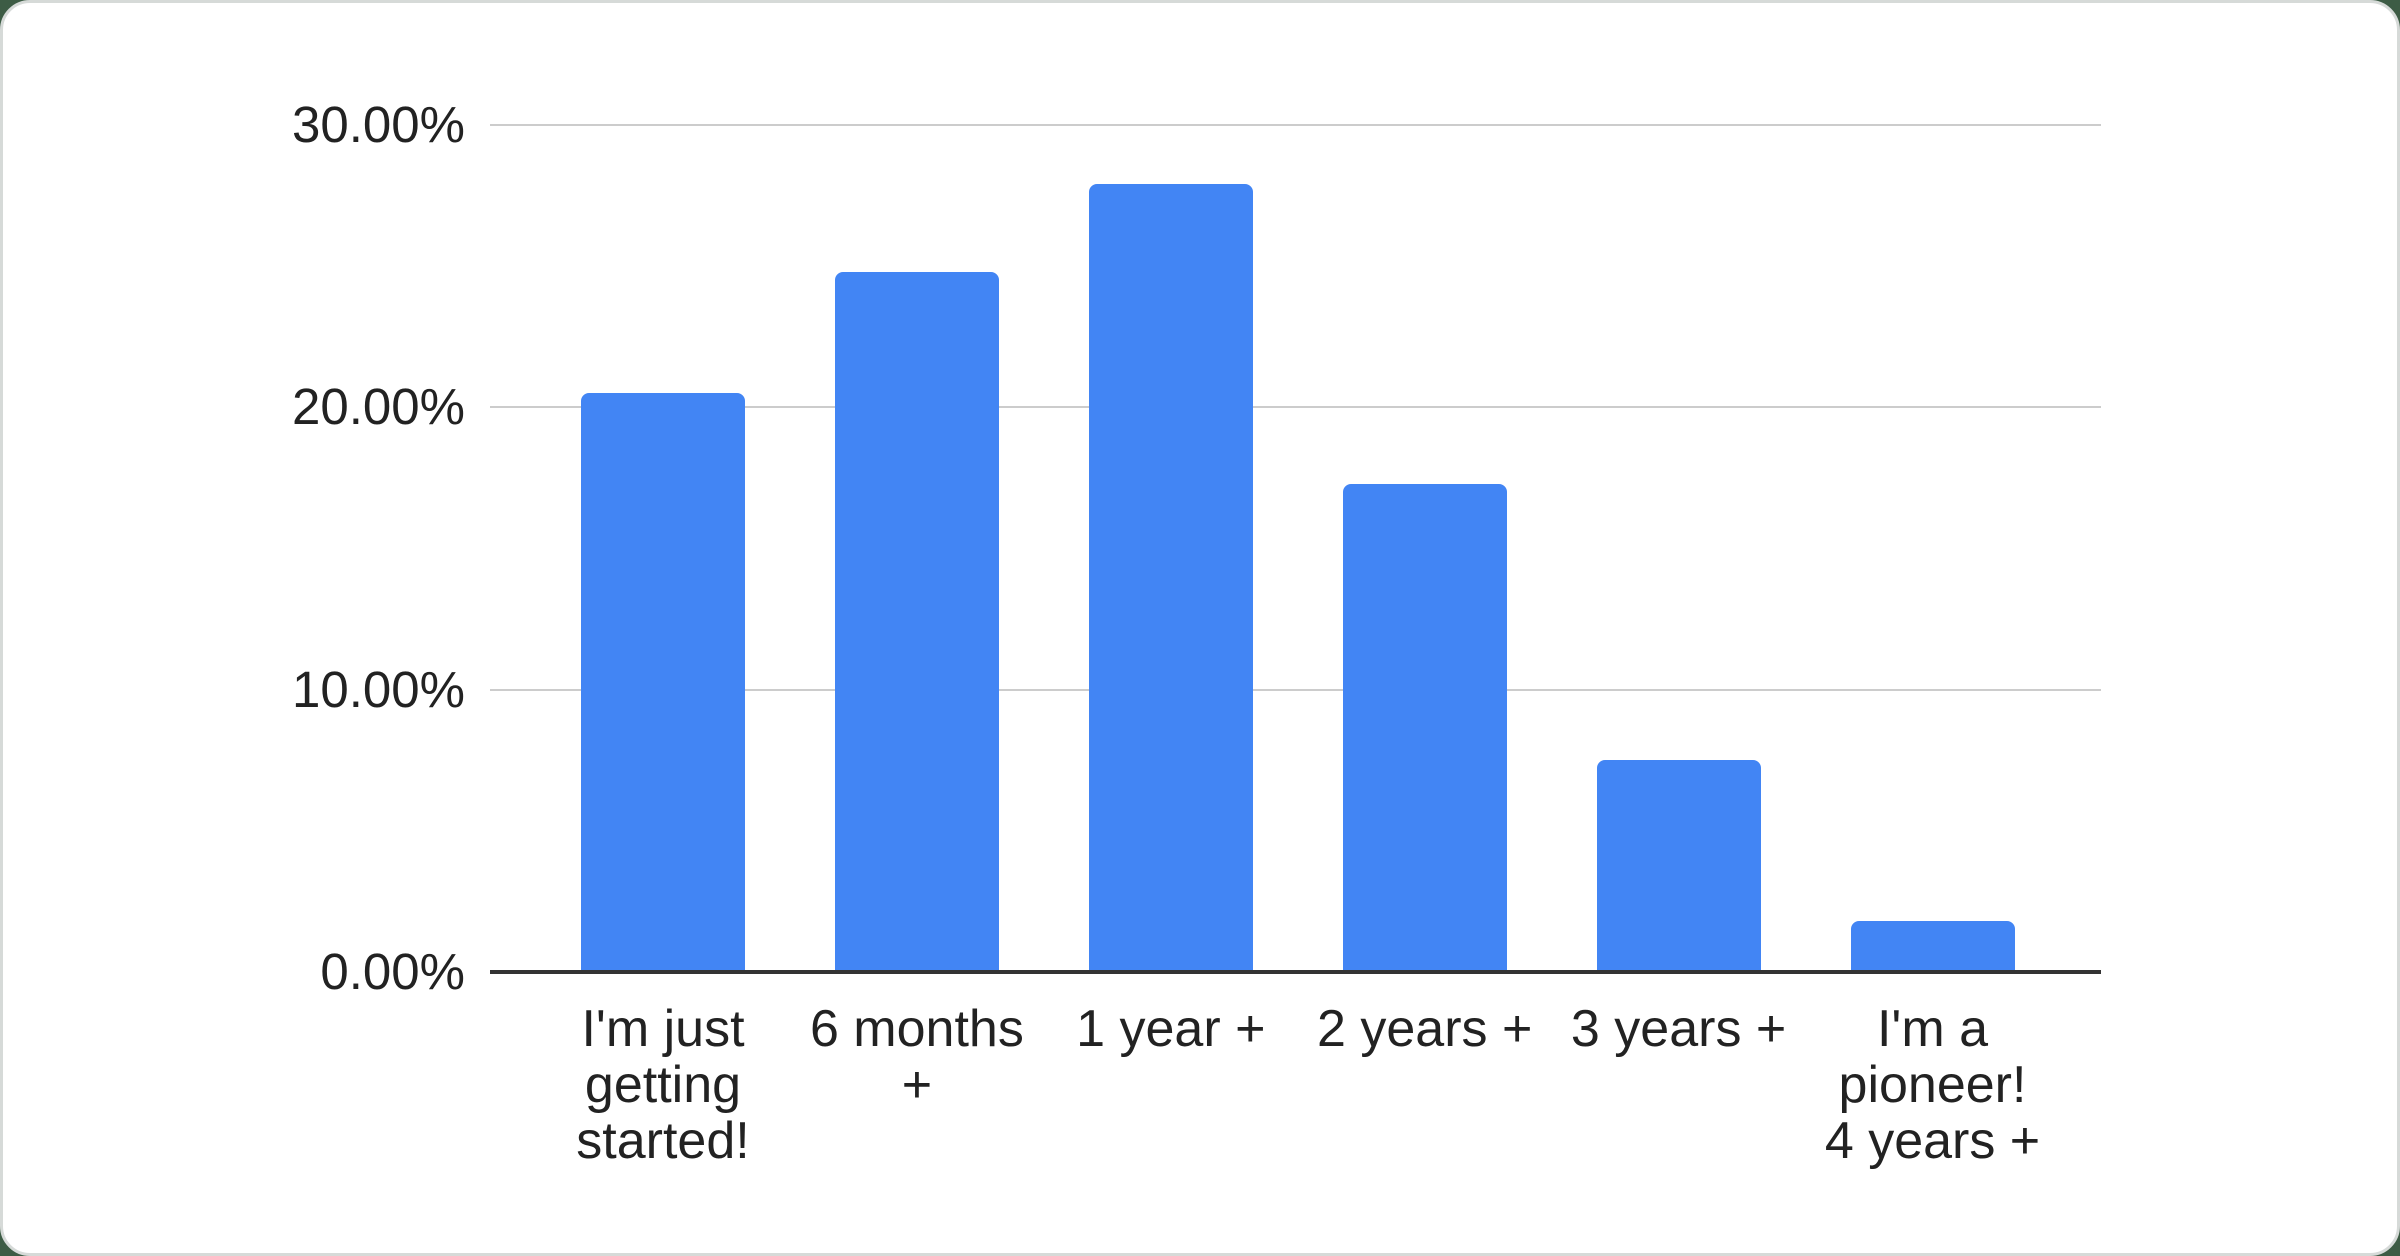 Image resolution: width=2400 pixels, height=1256 pixels. What do you see at coordinates (1932, 1141) in the screenshot?
I see `x-axis-label-line: 4 years +` at bounding box center [1932, 1141].